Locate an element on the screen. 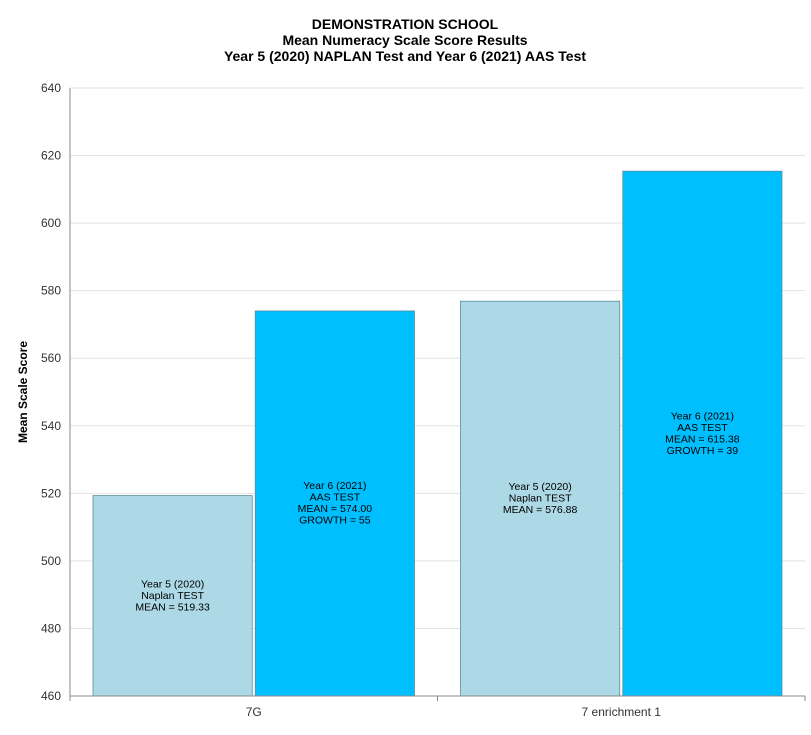 The height and width of the screenshot is (735, 811). y-tick-label: 600 is located at coordinates (51, 223).